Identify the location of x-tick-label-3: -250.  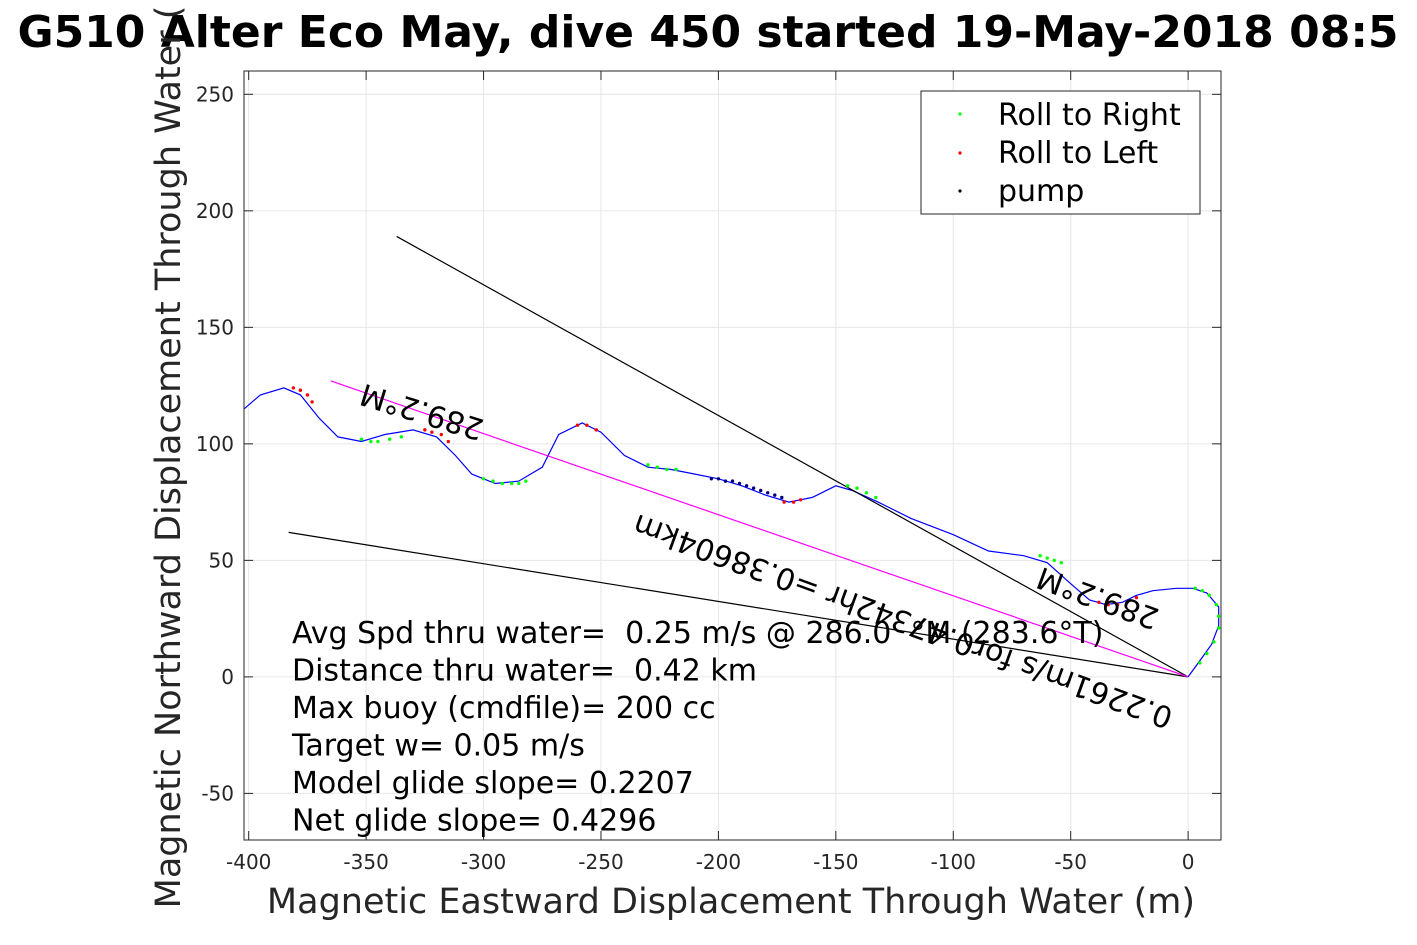
(600, 862).